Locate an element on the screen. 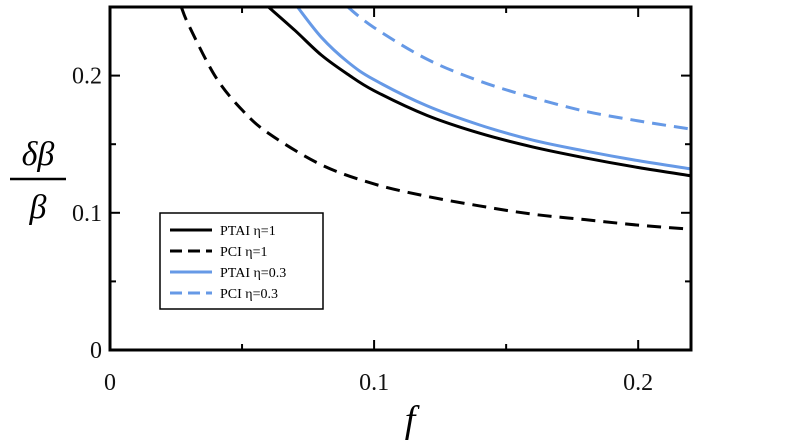  legend-label-1: PTAI η=1 is located at coordinates (248, 231).